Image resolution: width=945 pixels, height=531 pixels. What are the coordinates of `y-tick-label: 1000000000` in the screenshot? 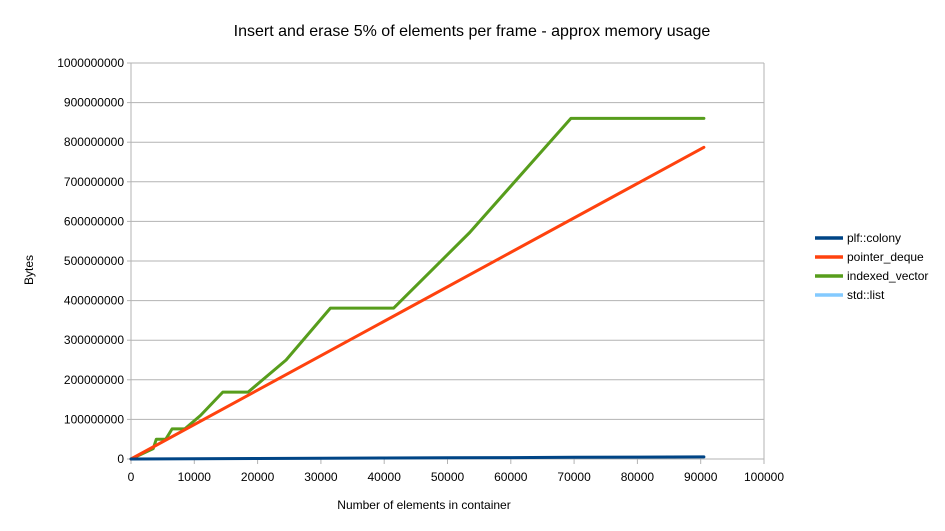 It's located at (90, 63).